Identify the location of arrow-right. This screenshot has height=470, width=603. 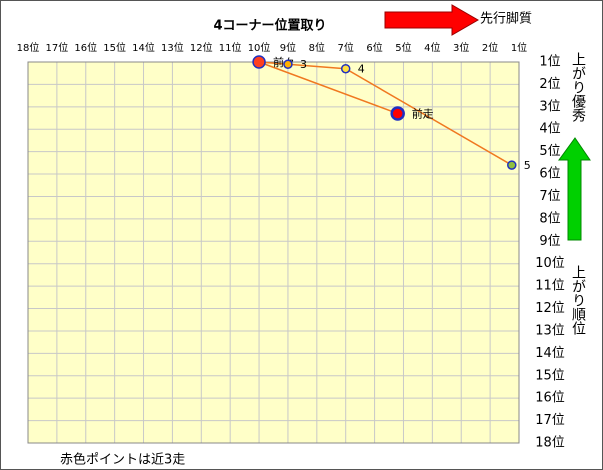
(432, 20).